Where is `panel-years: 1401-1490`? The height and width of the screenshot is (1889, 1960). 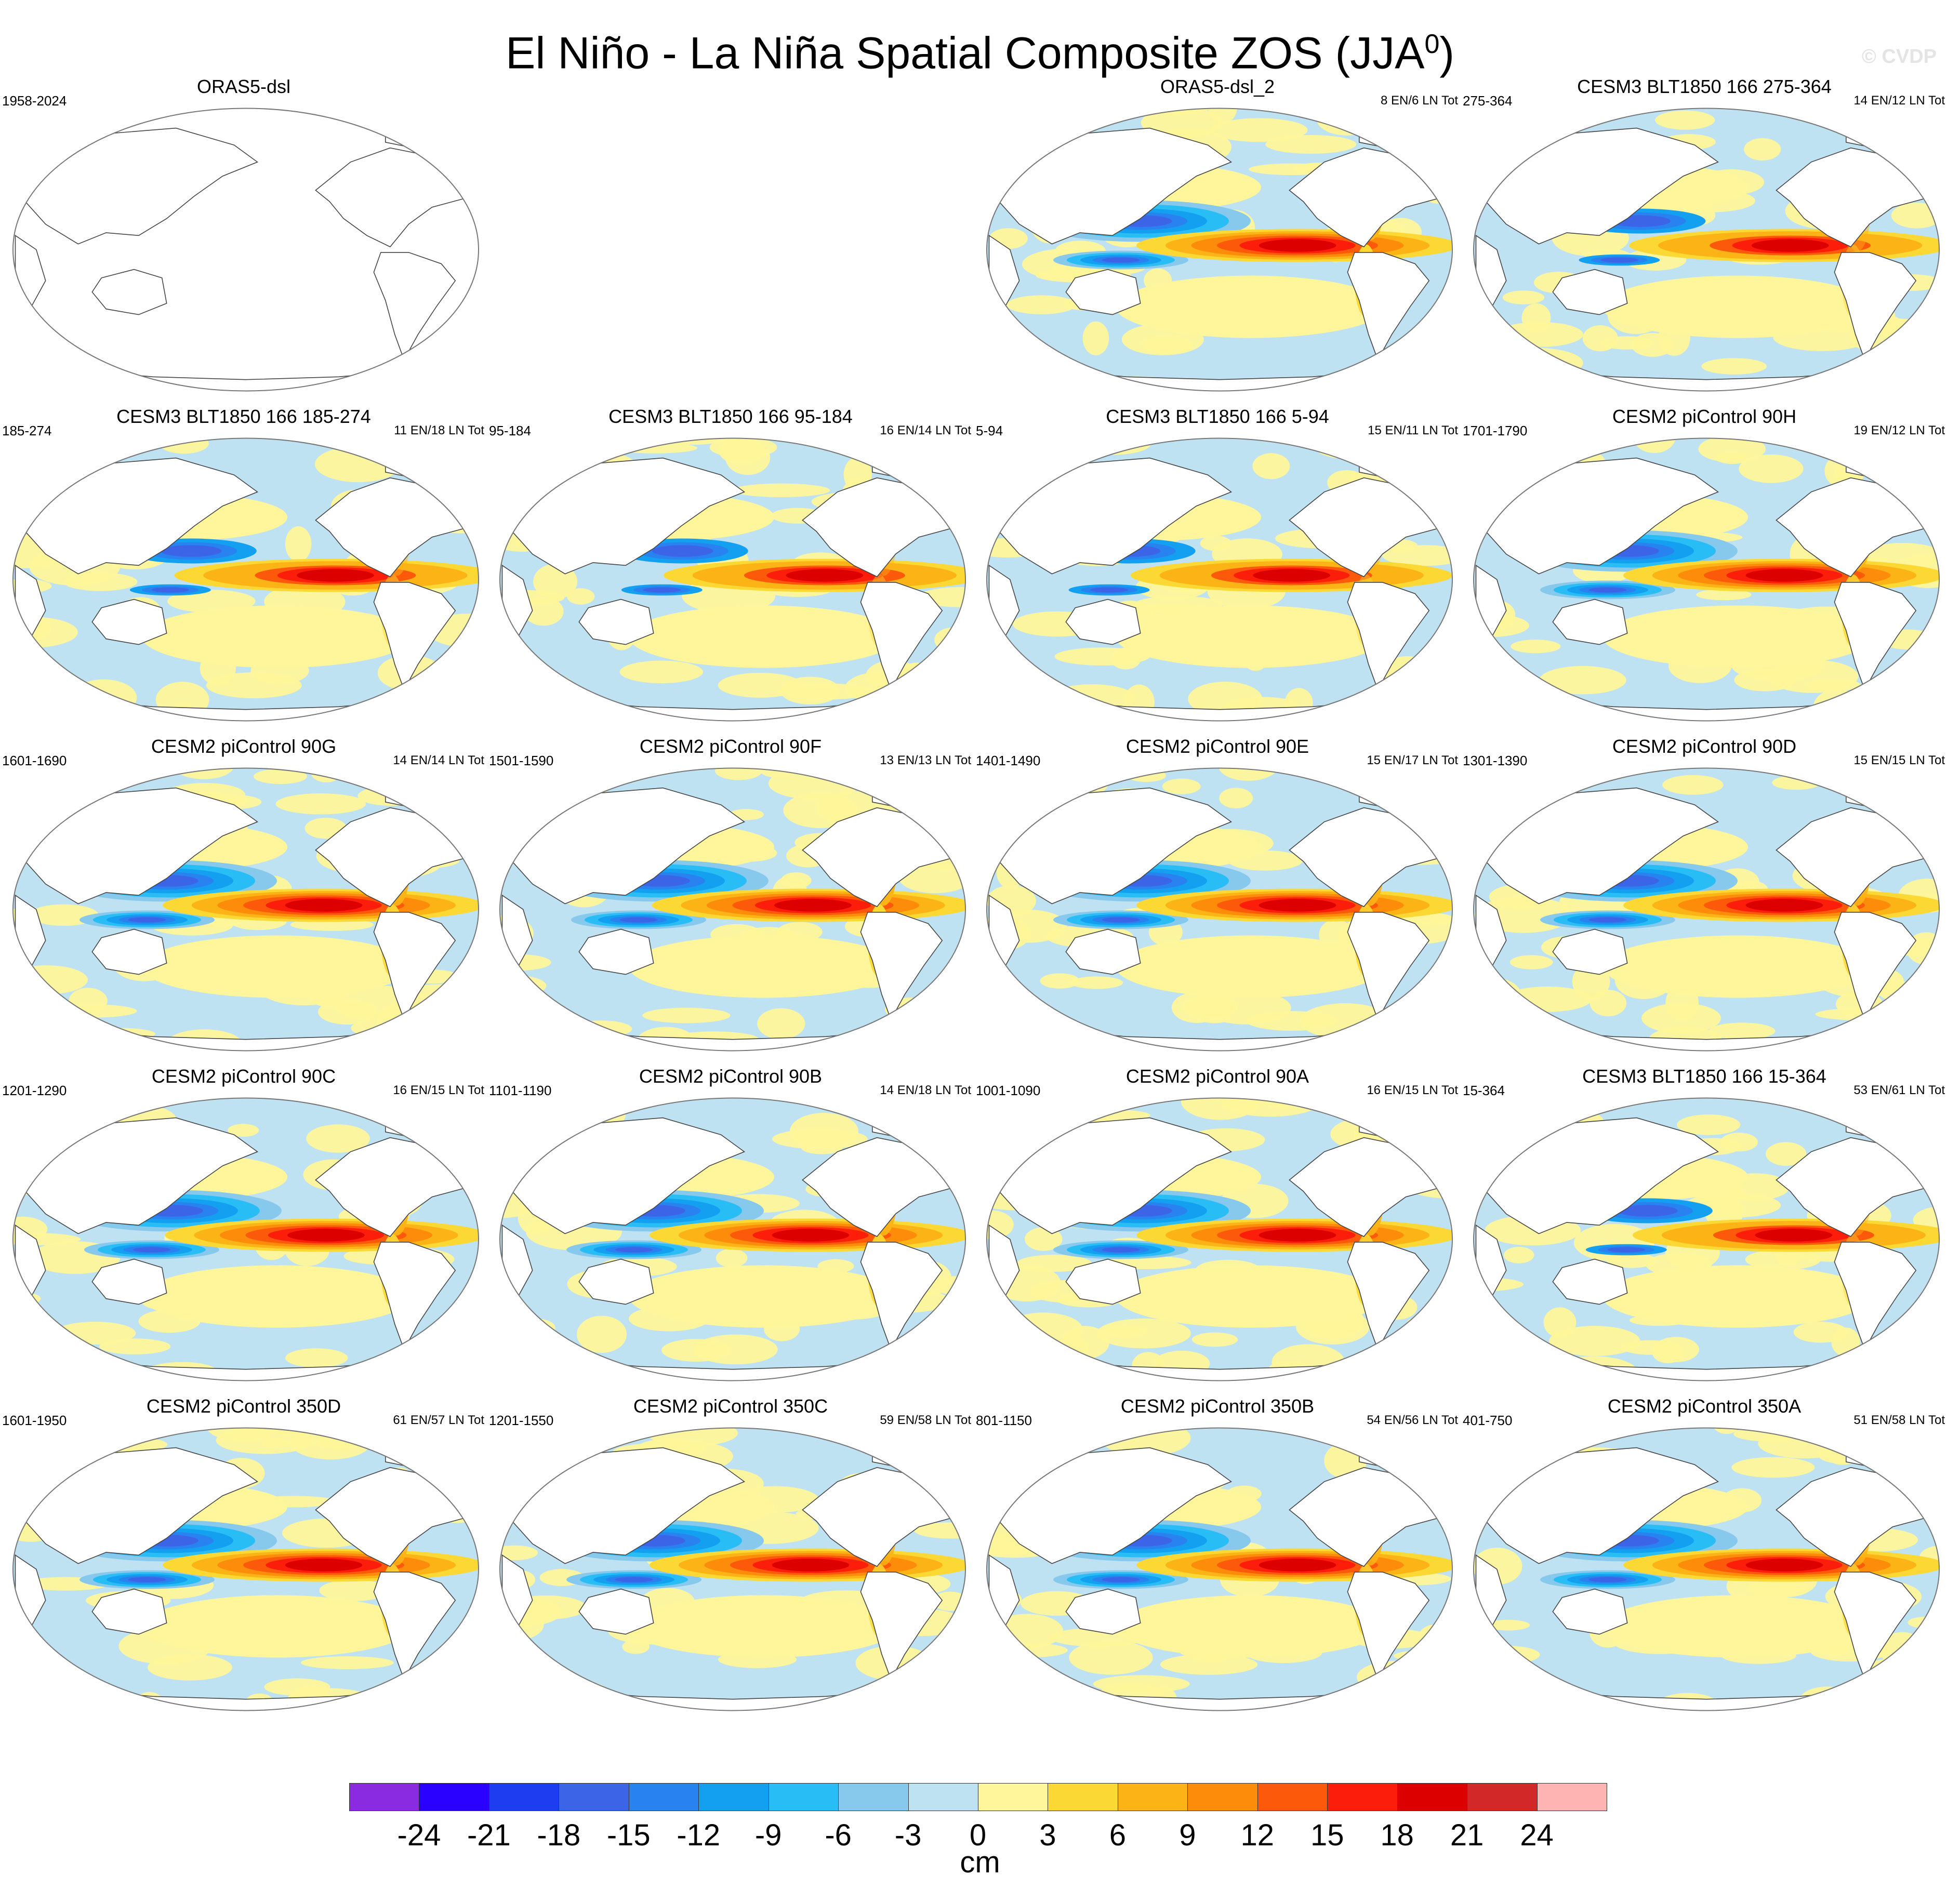 panel-years: 1401-1490 is located at coordinates (1008, 760).